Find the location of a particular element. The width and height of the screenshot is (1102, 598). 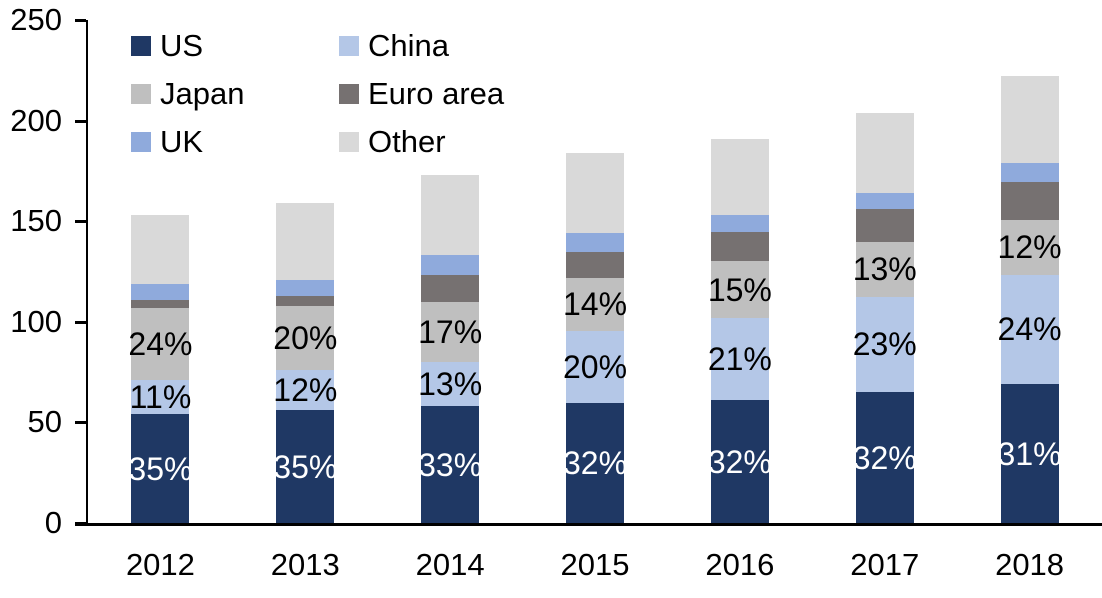

bar-segment-japan-2015: 14% is located at coordinates (595, 304).